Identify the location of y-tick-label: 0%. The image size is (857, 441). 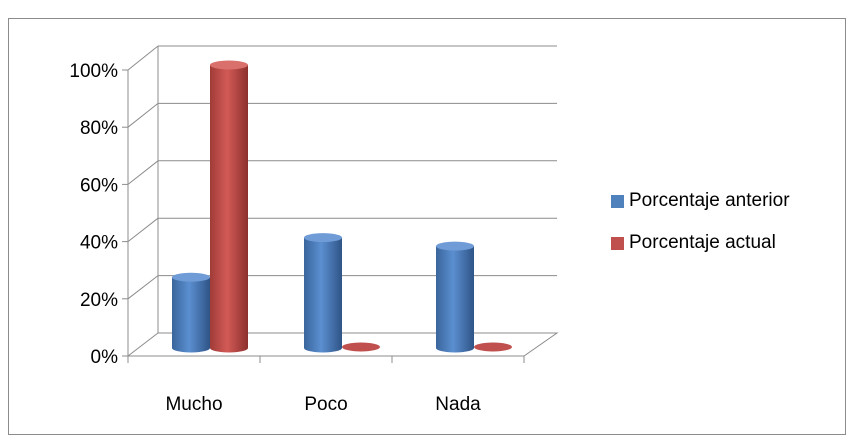
(105, 357).